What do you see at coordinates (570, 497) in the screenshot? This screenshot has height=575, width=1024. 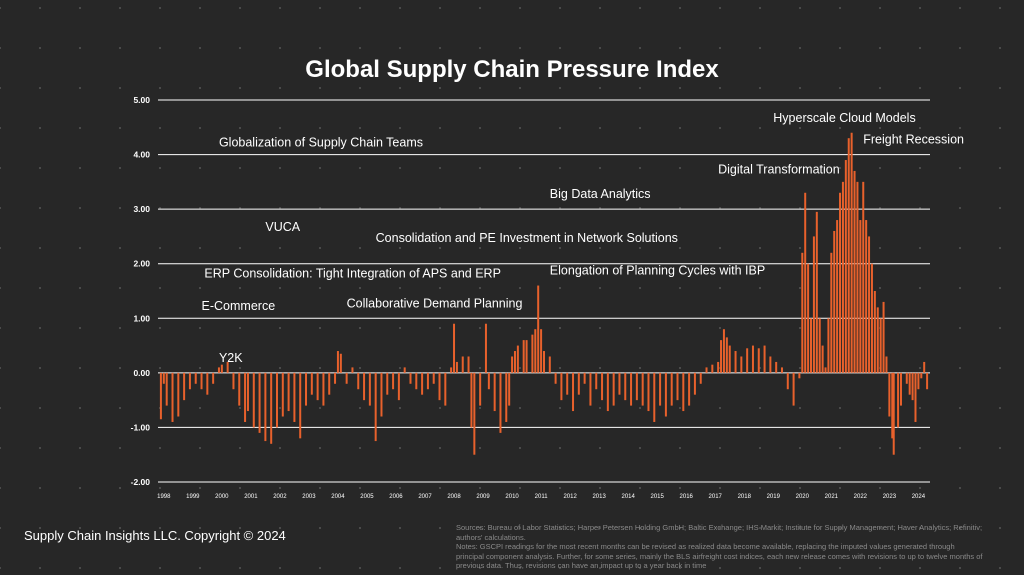 I see `x-tick-label: 2012` at bounding box center [570, 497].